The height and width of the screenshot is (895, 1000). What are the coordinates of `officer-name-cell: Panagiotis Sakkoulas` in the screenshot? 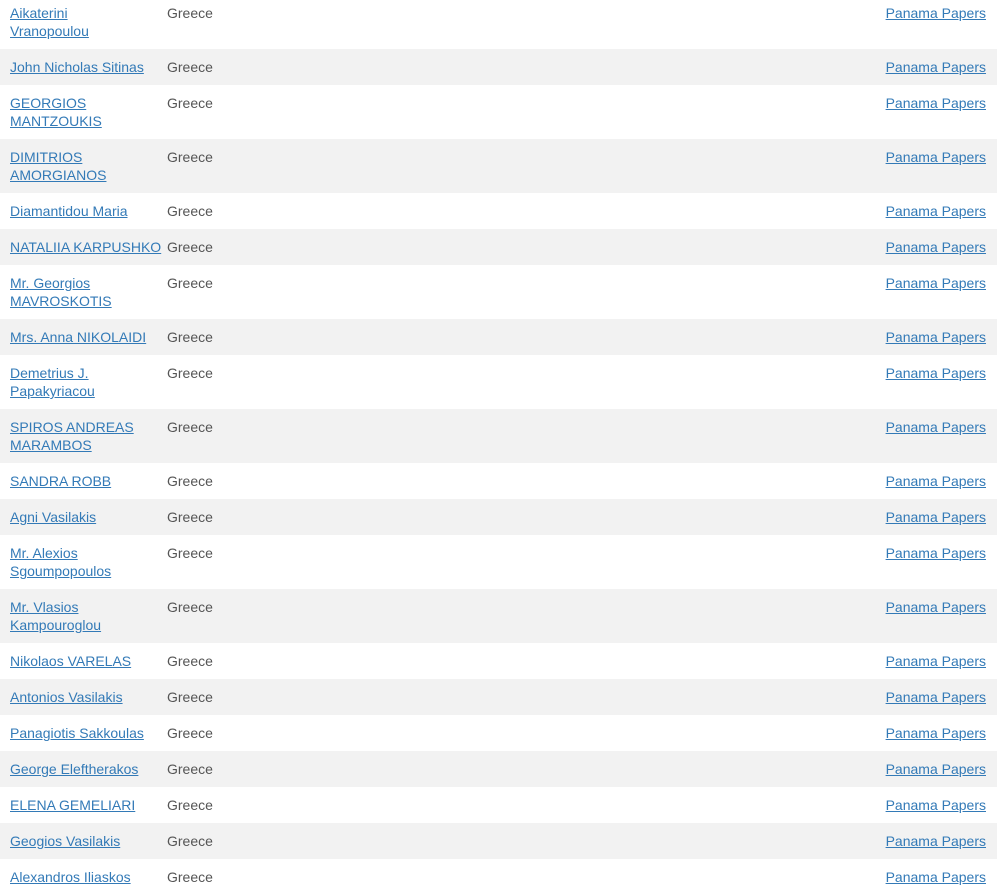 It's located at (78, 733).